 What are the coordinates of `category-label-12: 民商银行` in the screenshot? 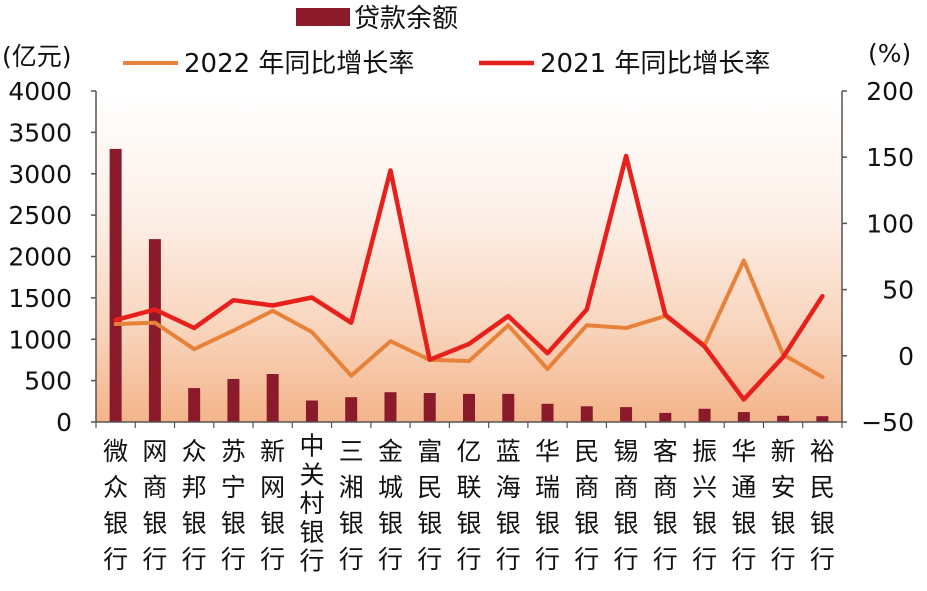 It's located at (586, 505).